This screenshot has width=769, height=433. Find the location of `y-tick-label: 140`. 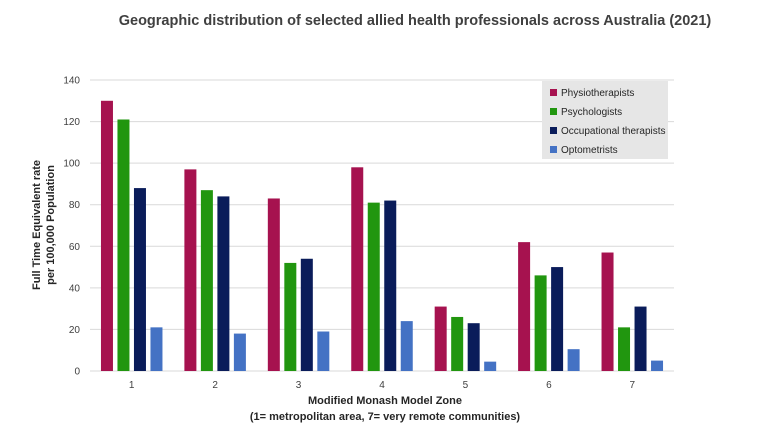

y-tick-label: 140 is located at coordinates (71, 81).